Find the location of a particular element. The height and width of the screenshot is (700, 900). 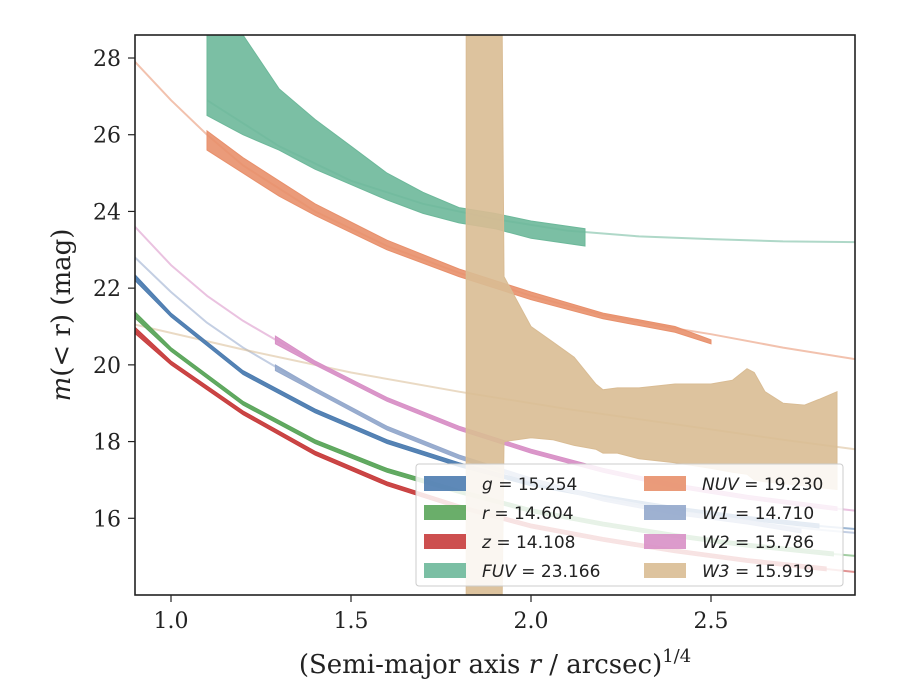

y-tick-label: 24 is located at coordinates (107, 212).